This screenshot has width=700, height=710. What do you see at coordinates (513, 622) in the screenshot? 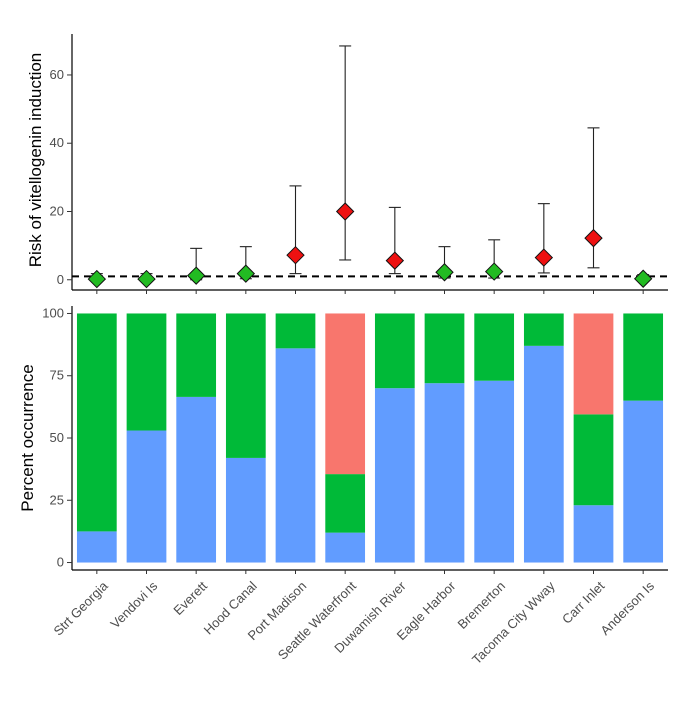
I see `category-label: Tacoma City Wway` at bounding box center [513, 622].